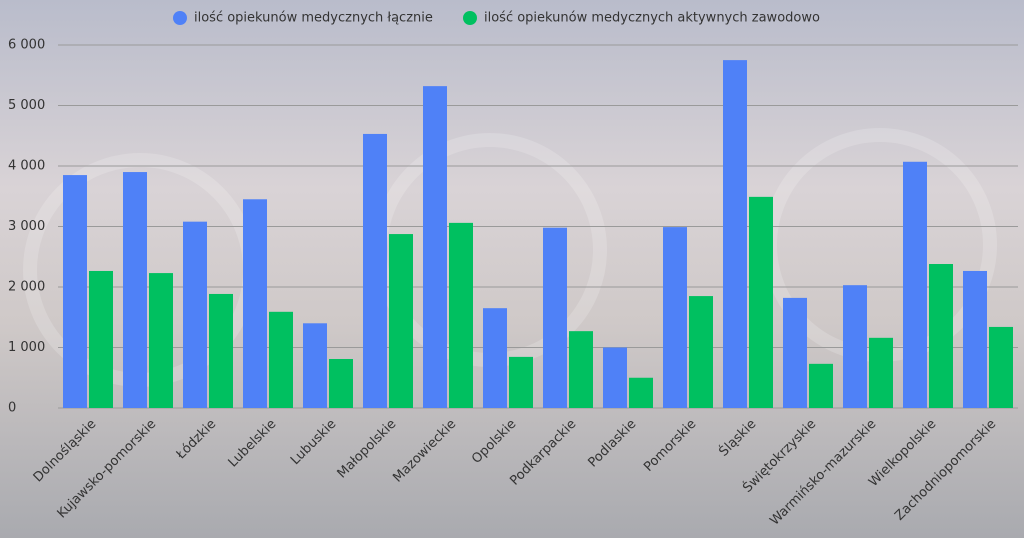 This screenshot has height=538, width=1024. Describe the element at coordinates (26, 226) in the screenshot. I see `y-tick-label: 3 000` at that location.